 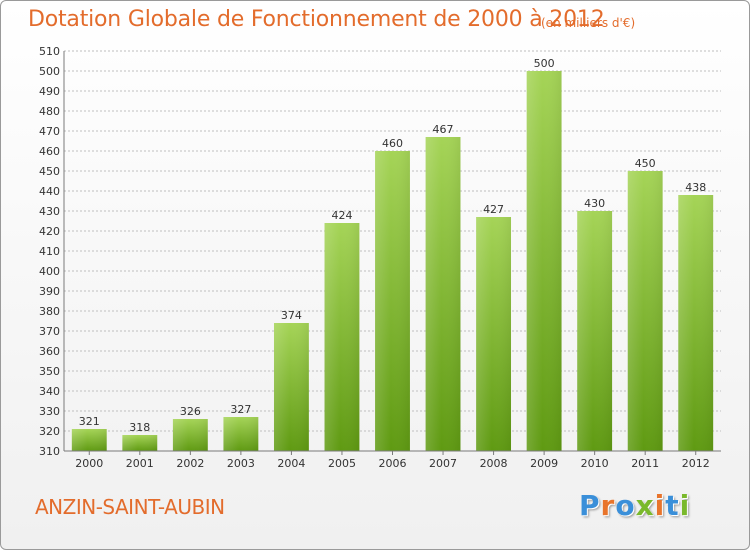 I want to click on y-tick-label: 440, so click(x=49, y=191).